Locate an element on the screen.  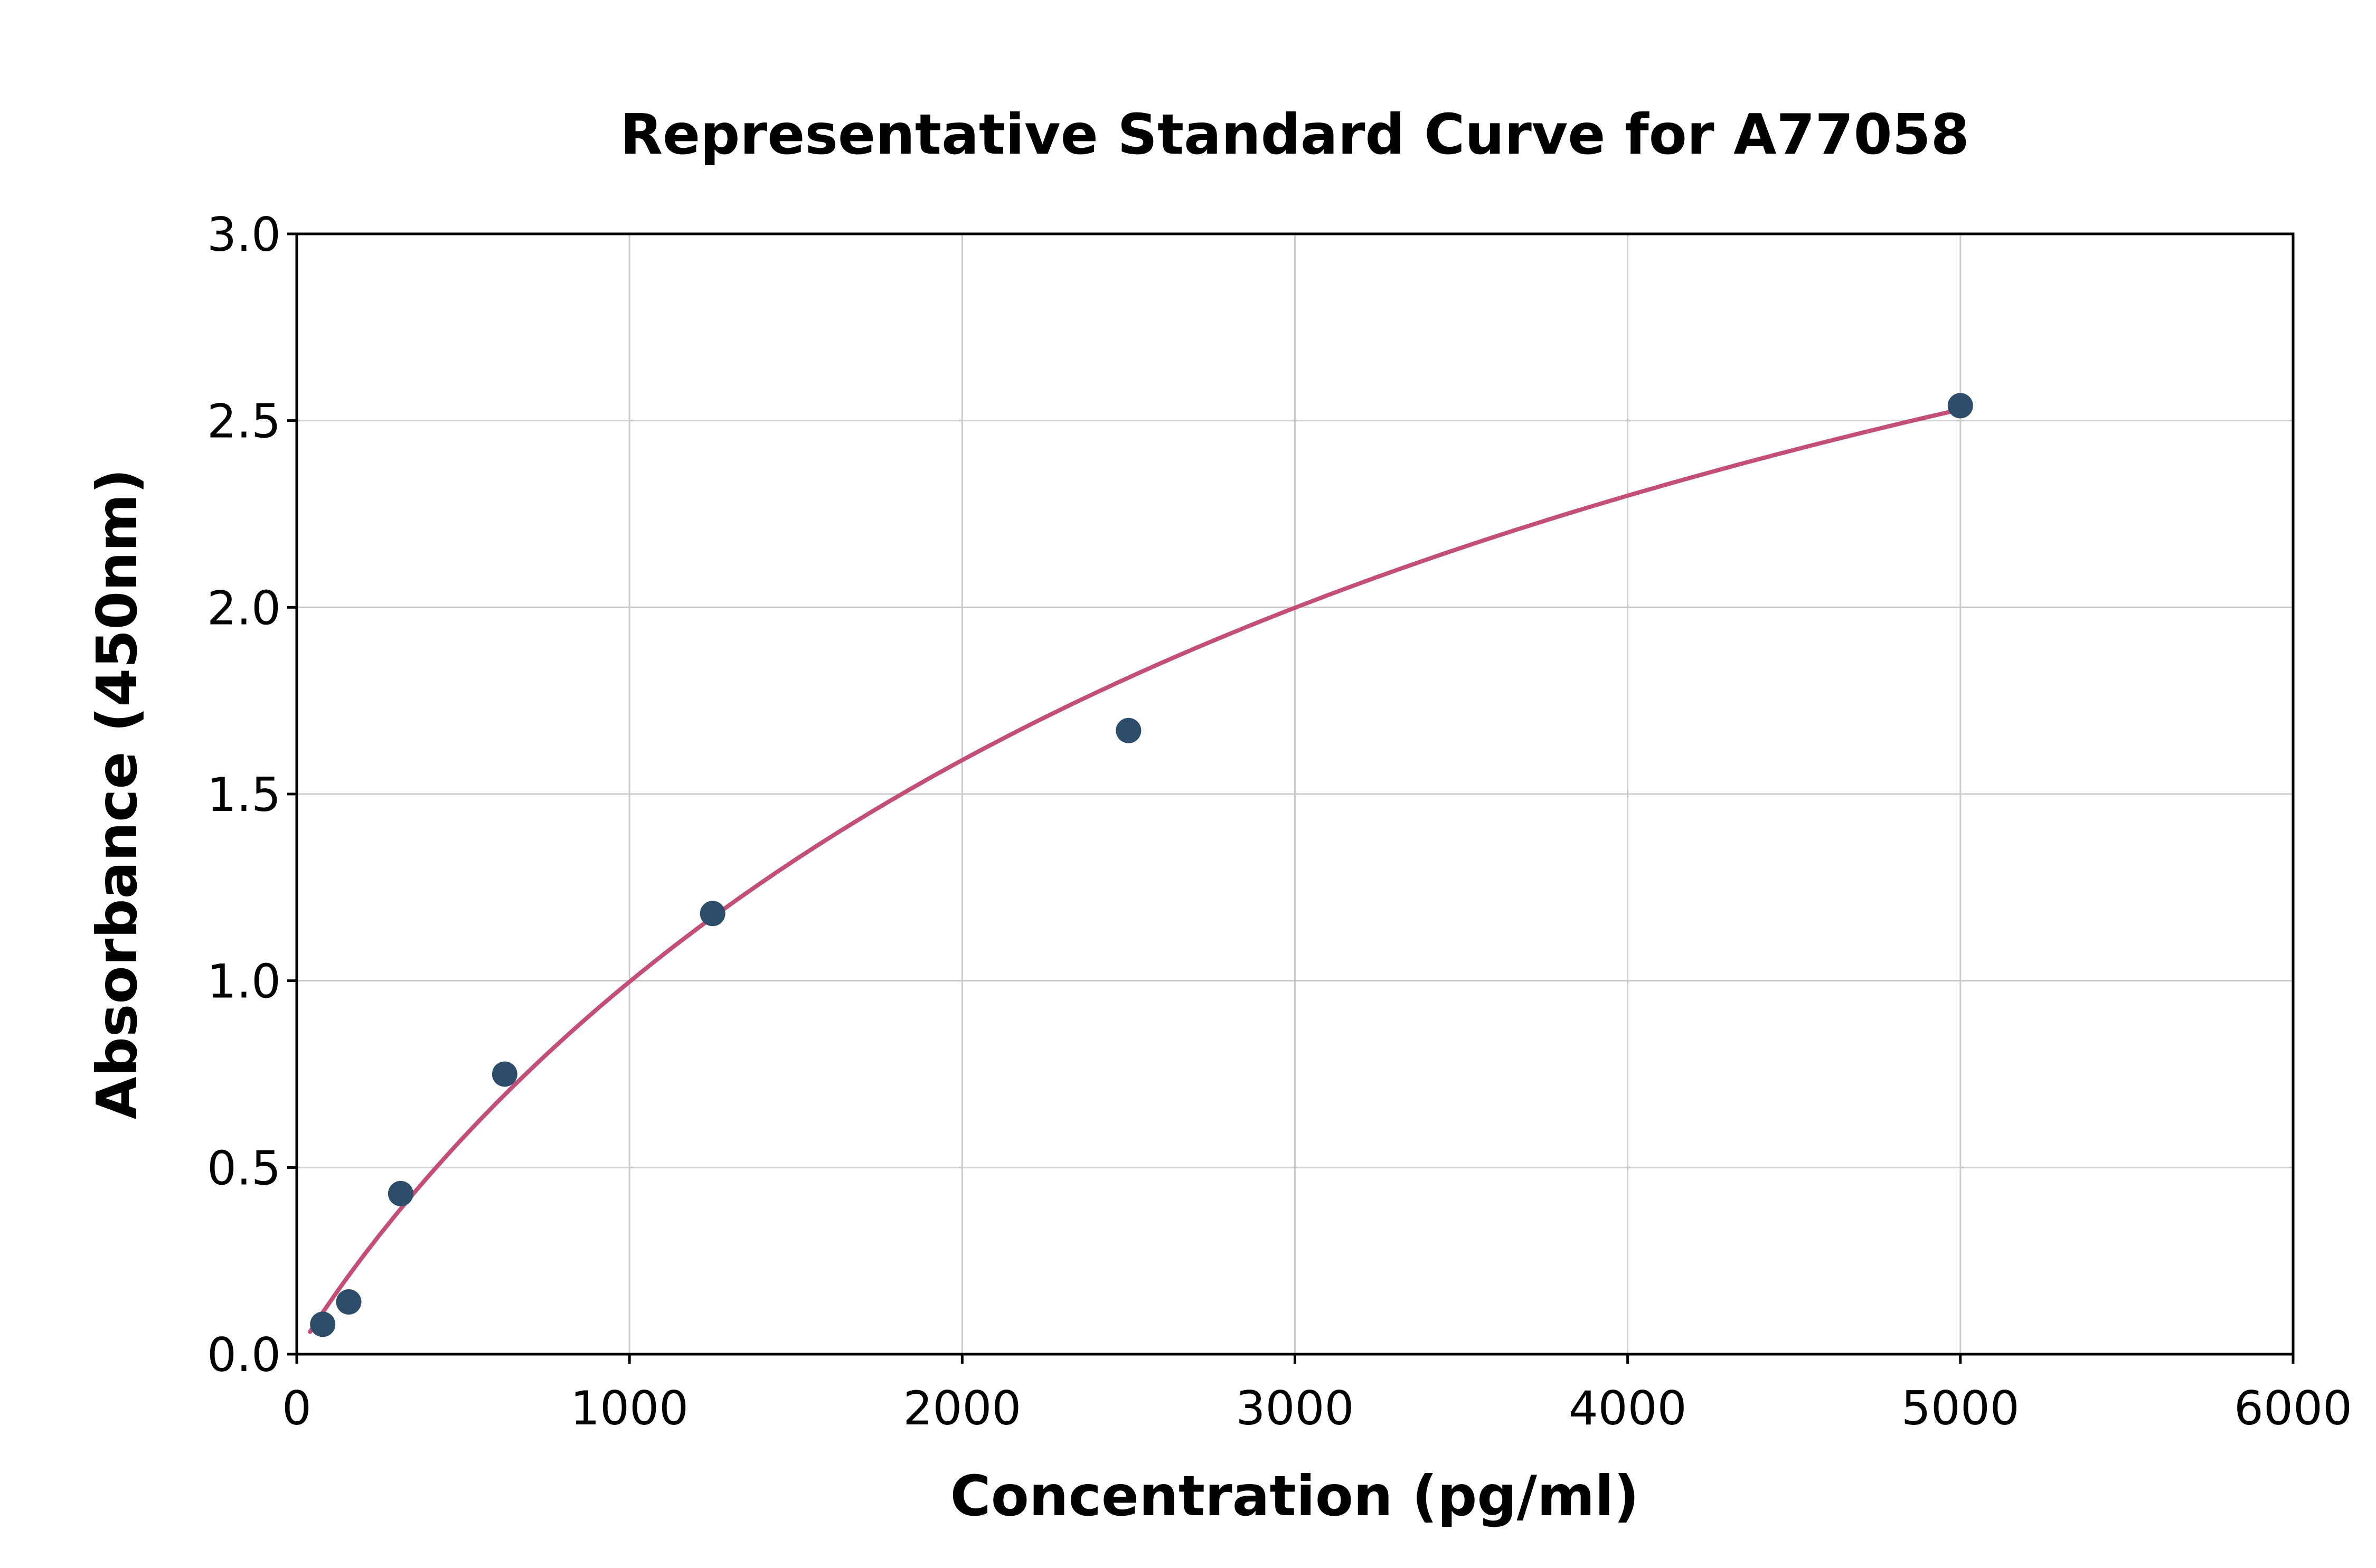
x-tick-label: 2000 is located at coordinates (962, 1408).